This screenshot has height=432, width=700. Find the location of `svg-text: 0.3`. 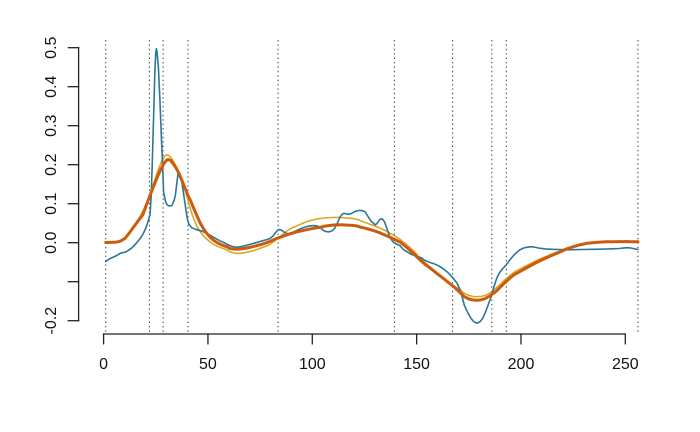

svg-text: 0.3 is located at coordinates (51, 125).